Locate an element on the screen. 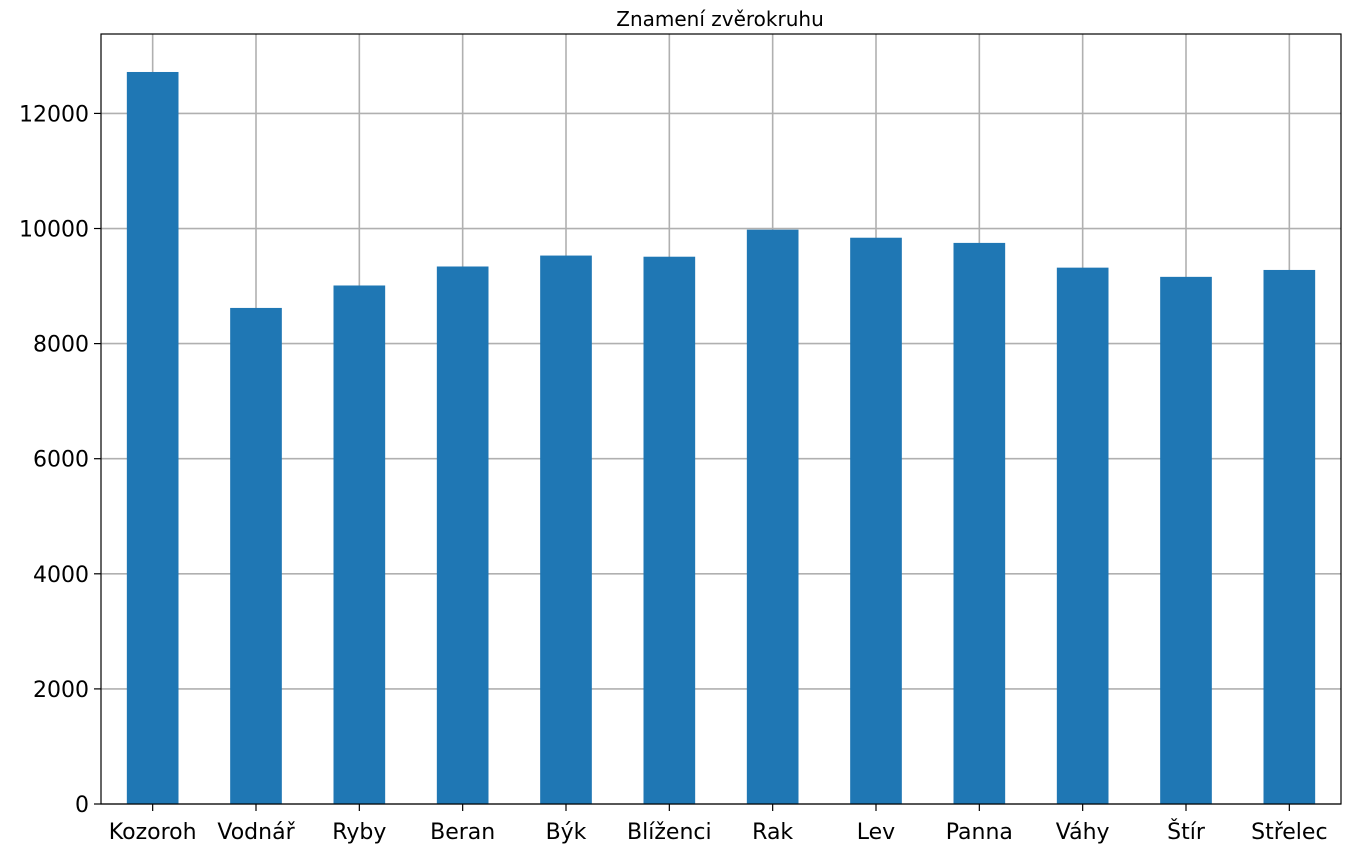 The width and height of the screenshot is (1354, 859). y-tick-label: 8000 is located at coordinates (61, 345).